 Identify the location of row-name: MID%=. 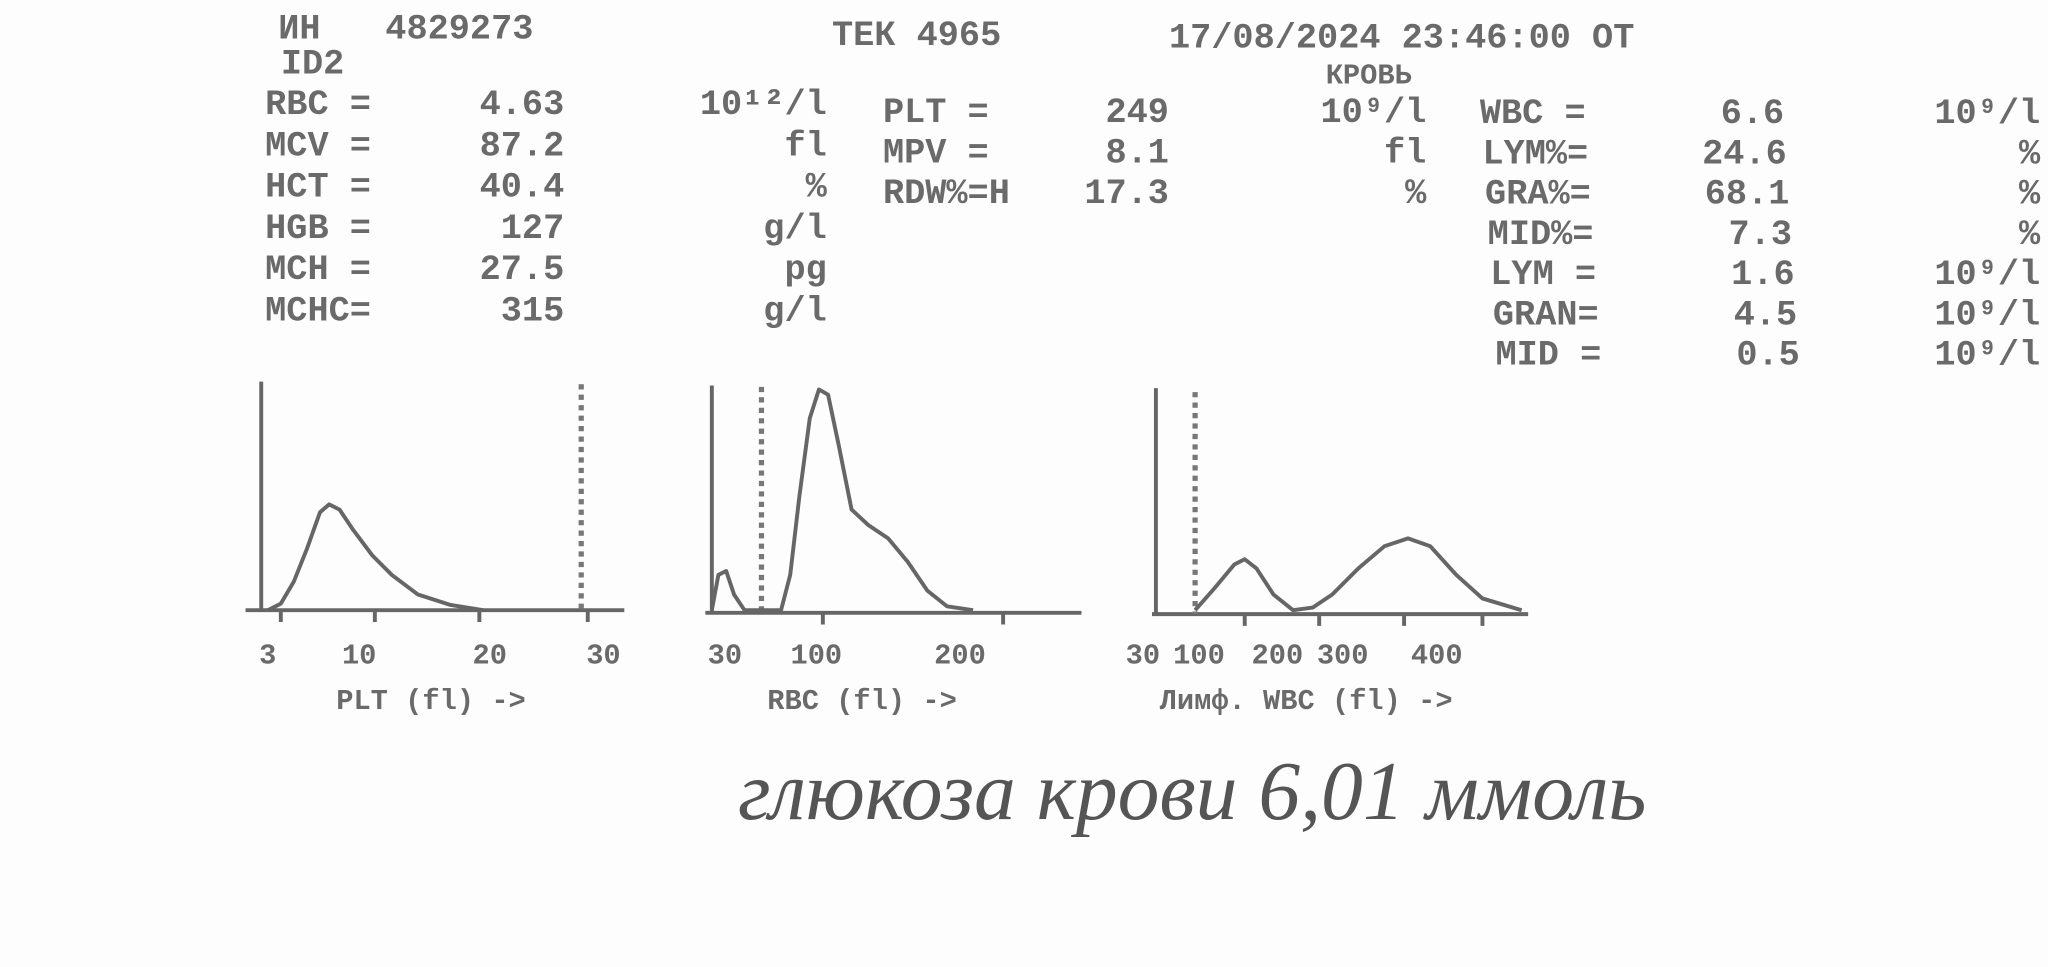
(1541, 235).